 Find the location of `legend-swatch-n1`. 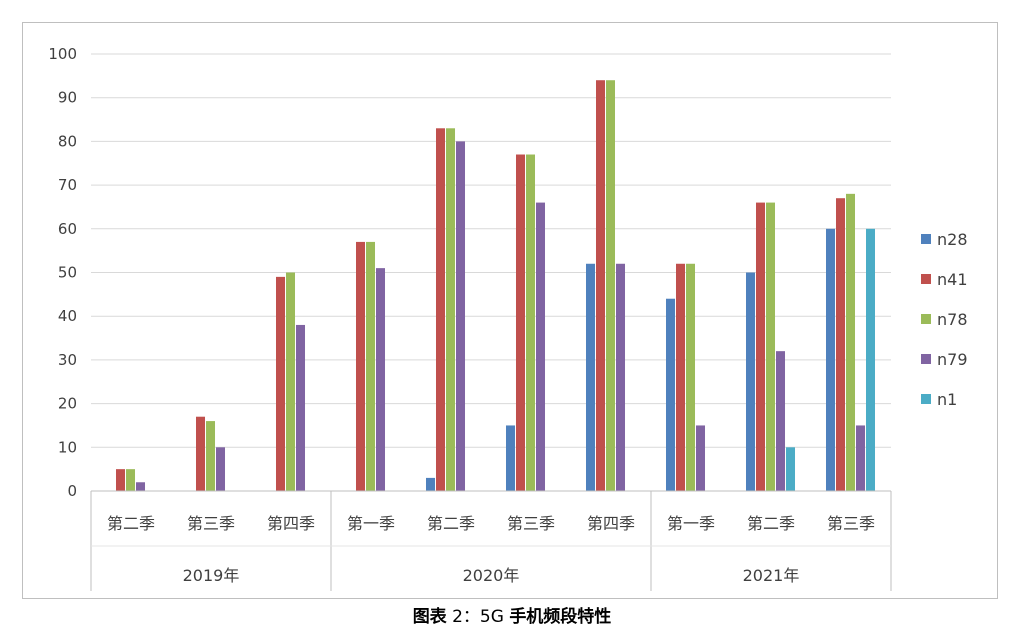

legend-swatch-n1 is located at coordinates (926, 399).